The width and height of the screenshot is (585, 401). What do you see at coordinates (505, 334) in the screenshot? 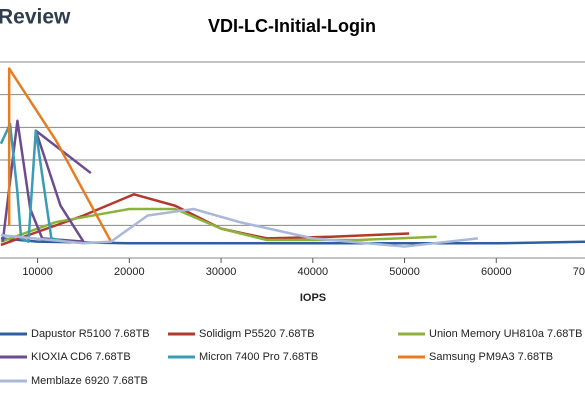
I see `legend-label: Union Memory UH810a 7.68TB` at bounding box center [505, 334].